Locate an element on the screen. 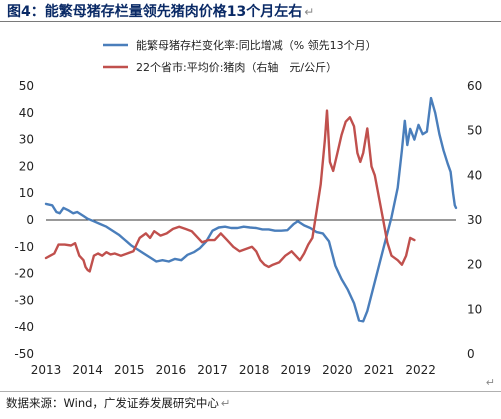  y-left-tick-label: 50 is located at coordinates (26, 86).